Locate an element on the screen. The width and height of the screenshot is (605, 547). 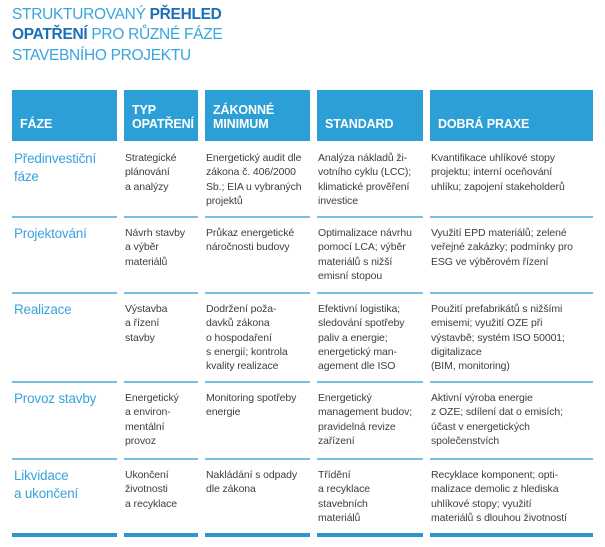
phase-label: Předinvestiční fáze is located at coordinates (55, 167).